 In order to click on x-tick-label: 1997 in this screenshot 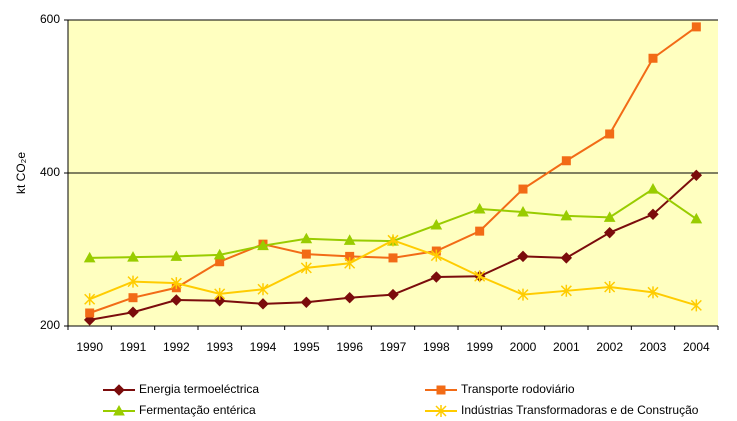, I will do `click(393, 347)`.